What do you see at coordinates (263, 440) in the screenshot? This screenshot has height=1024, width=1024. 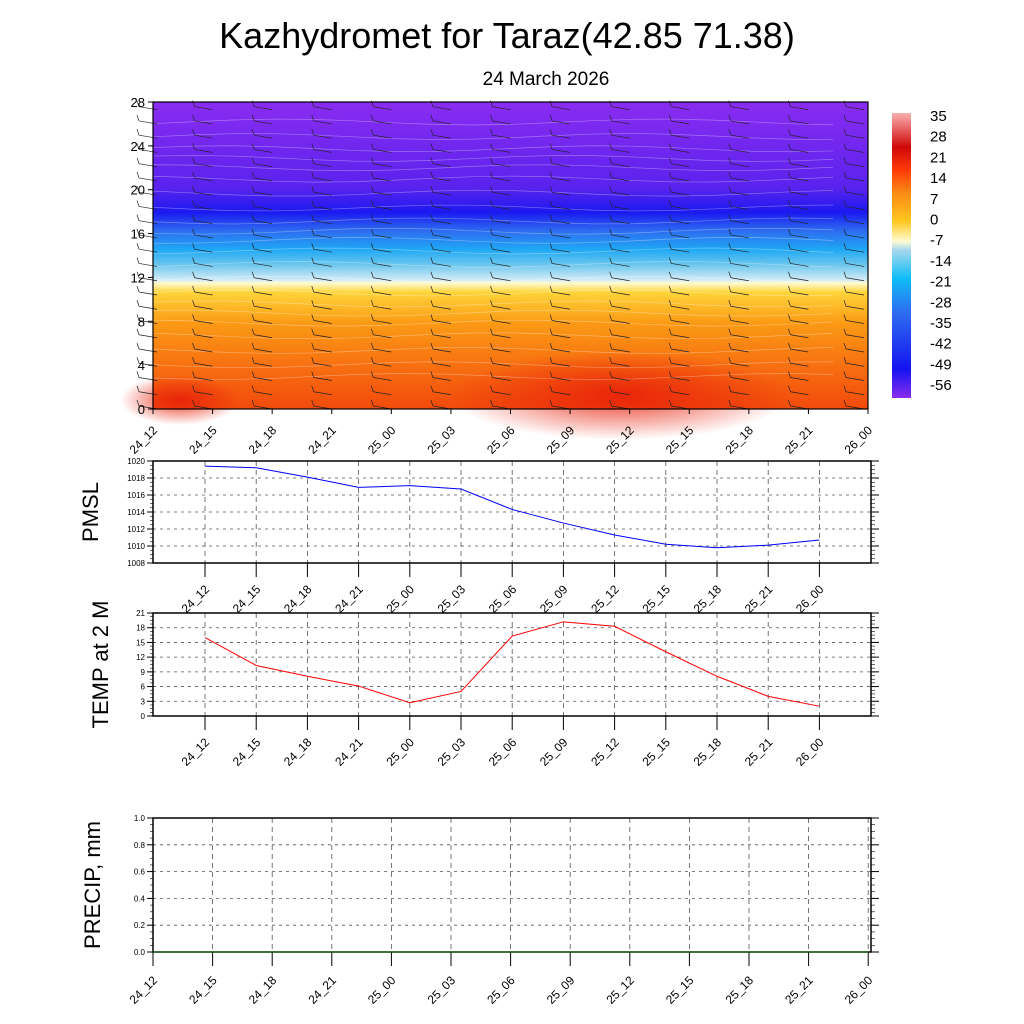 I see `x-tick-label: 24_18` at bounding box center [263, 440].